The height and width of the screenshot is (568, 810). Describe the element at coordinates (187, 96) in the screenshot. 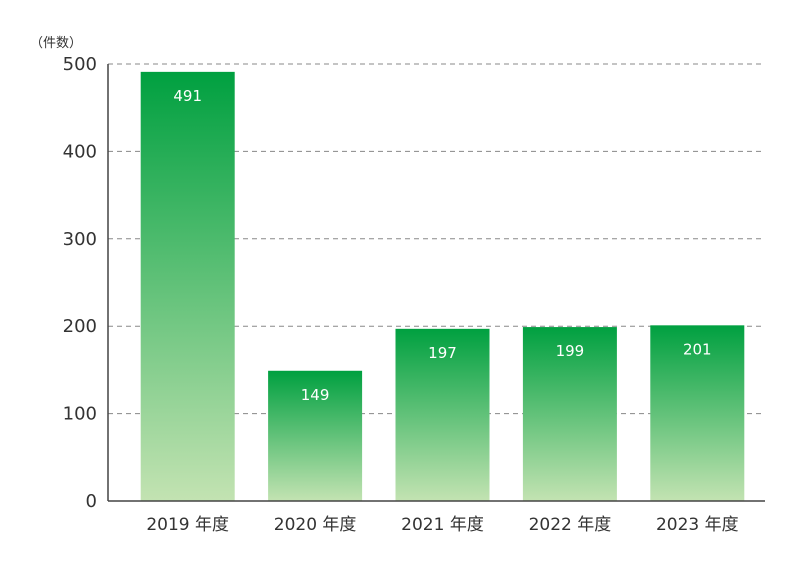

I see `data-label: 491` at that location.